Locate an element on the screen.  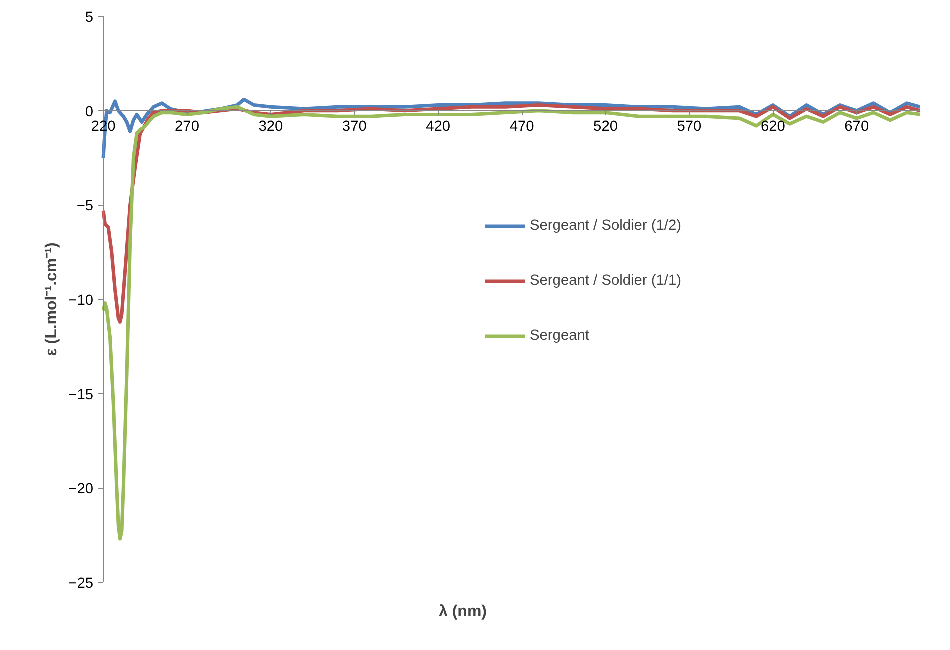
x-tick-label: 370 is located at coordinates (354, 126).